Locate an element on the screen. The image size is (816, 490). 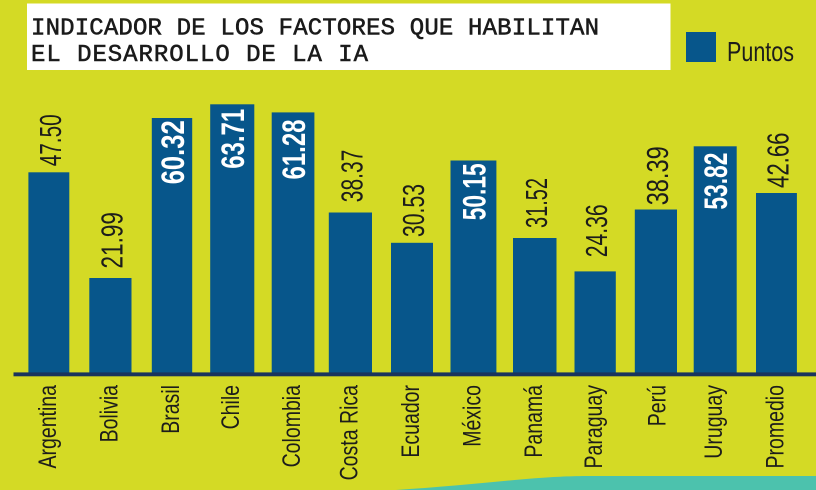
svg-text: Chile is located at coordinates (231, 407).